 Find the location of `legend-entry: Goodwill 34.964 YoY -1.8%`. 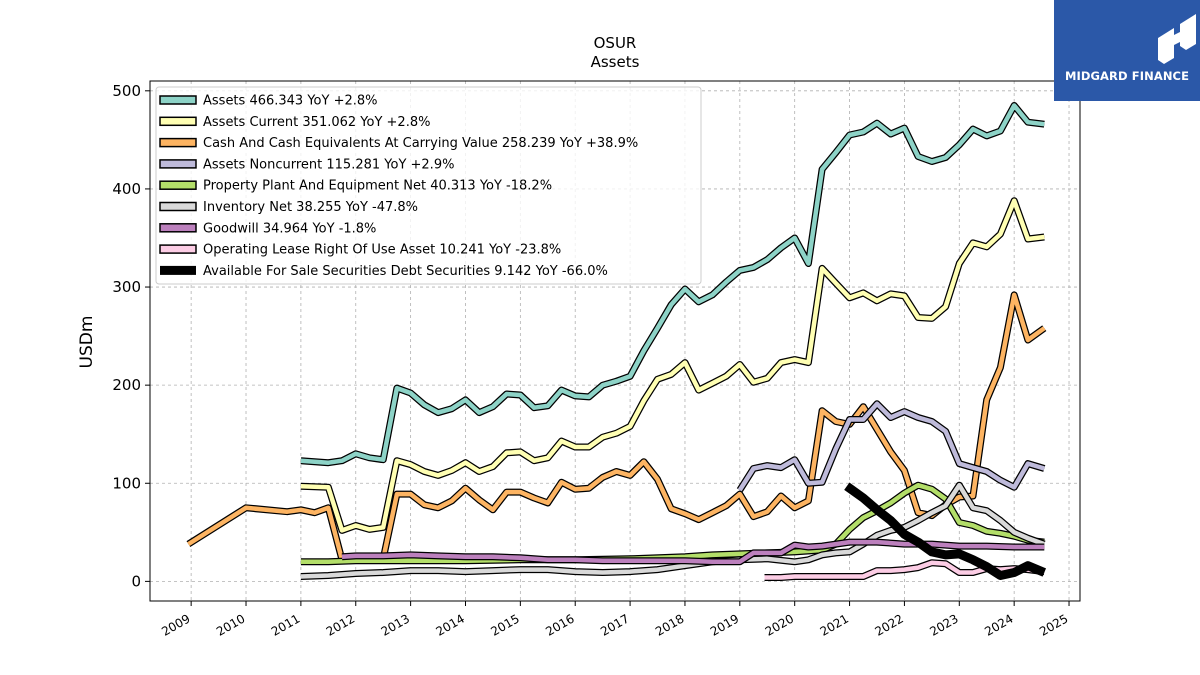

legend-entry: Goodwill 34.964 YoY -1.8% is located at coordinates (267, 228).